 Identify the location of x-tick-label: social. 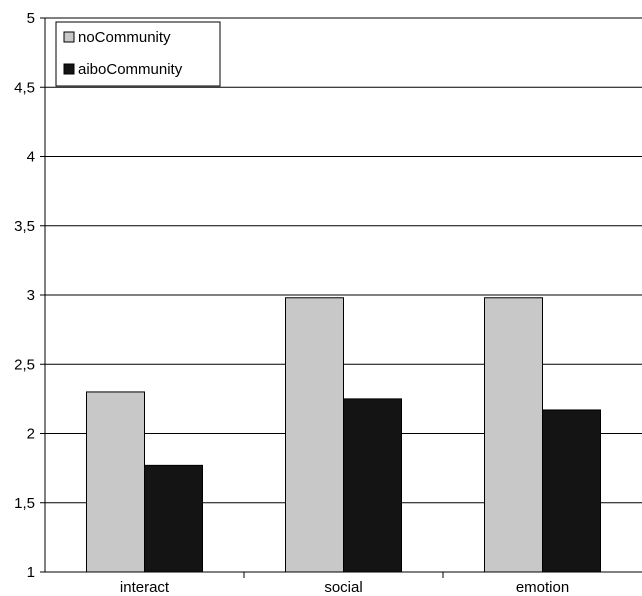
(343, 587).